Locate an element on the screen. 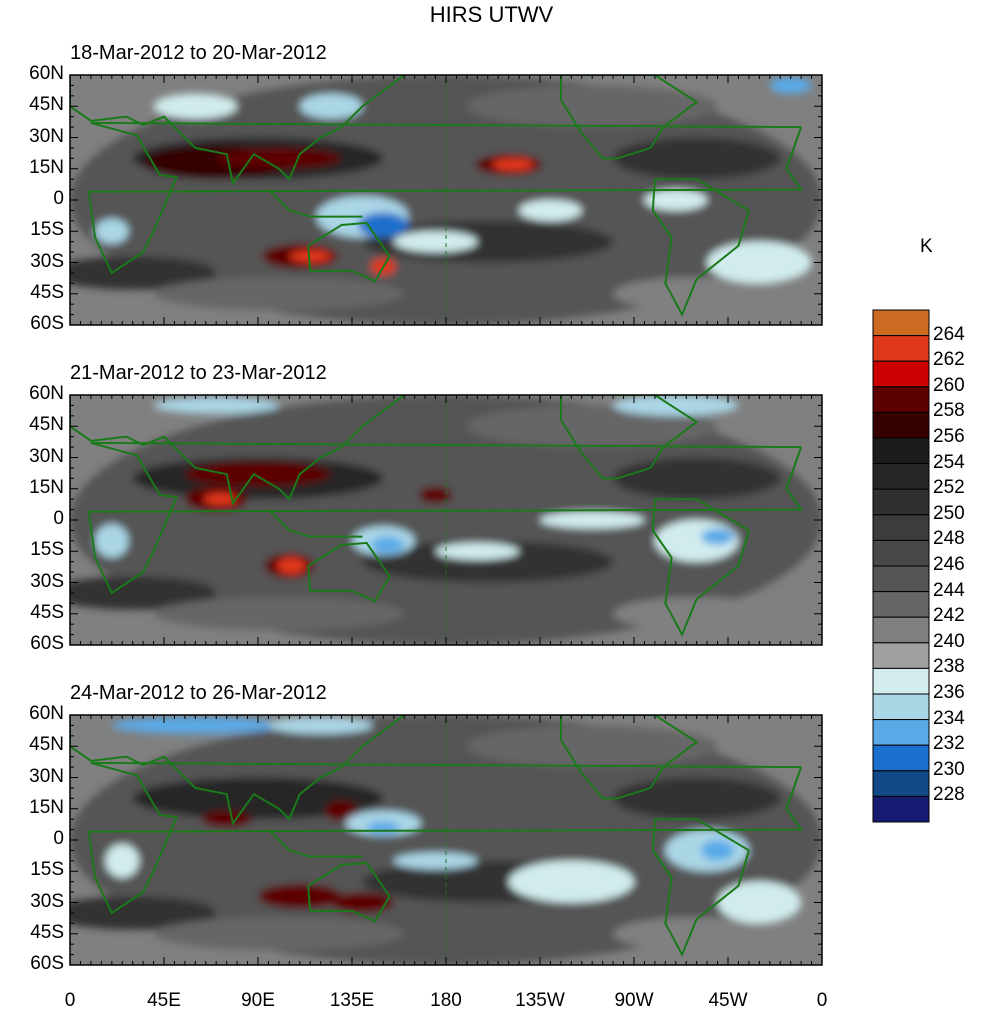  colorbar-label: 248 is located at coordinates (949, 539).